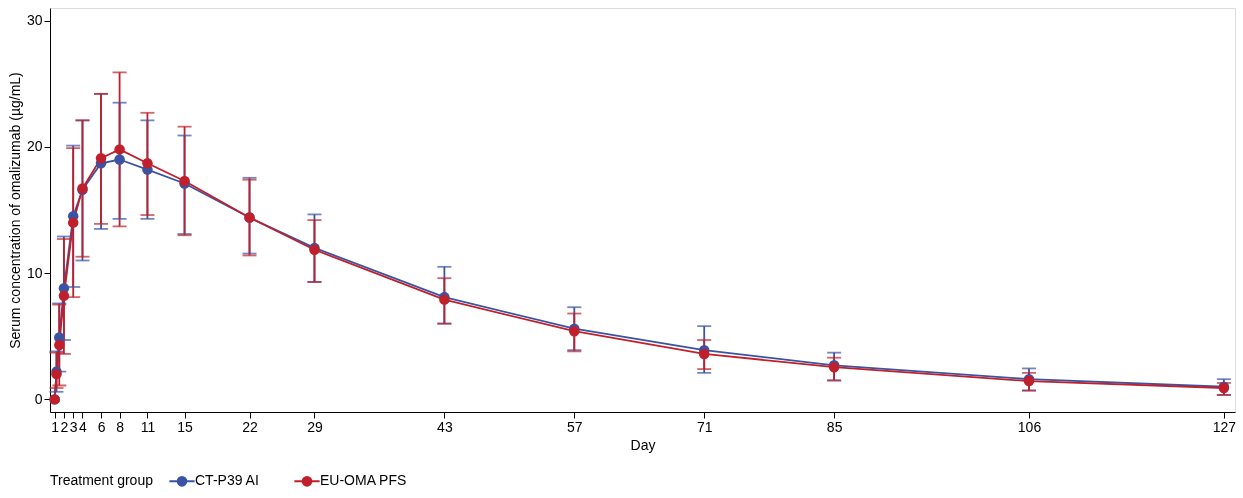 The width and height of the screenshot is (1243, 498). I want to click on x-tick-label: 11, so click(148, 426).